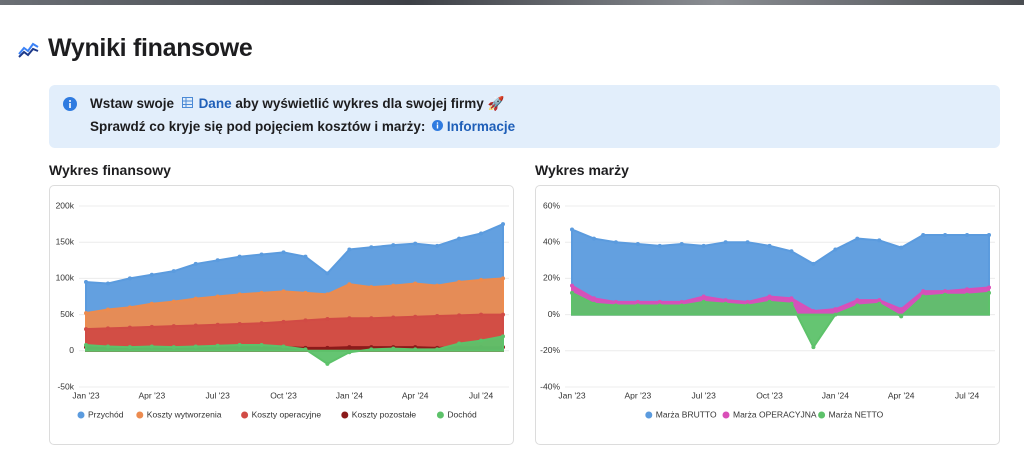 Image resolution: width=1024 pixels, height=469 pixels. Describe the element at coordinates (481, 126) in the screenshot. I see `info-link: Informacje` at that location.